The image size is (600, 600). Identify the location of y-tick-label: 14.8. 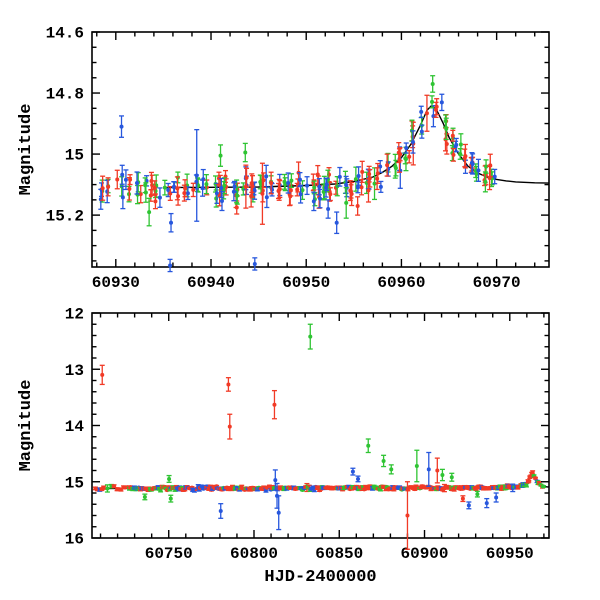
(65, 95).